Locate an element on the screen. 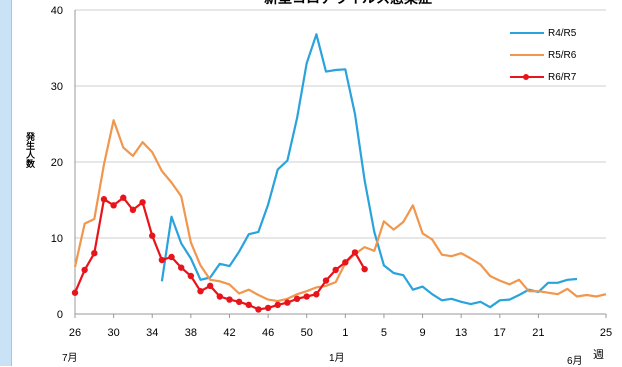 This screenshot has width=622, height=367. left-frame-strip is located at coordinates (6, 183).